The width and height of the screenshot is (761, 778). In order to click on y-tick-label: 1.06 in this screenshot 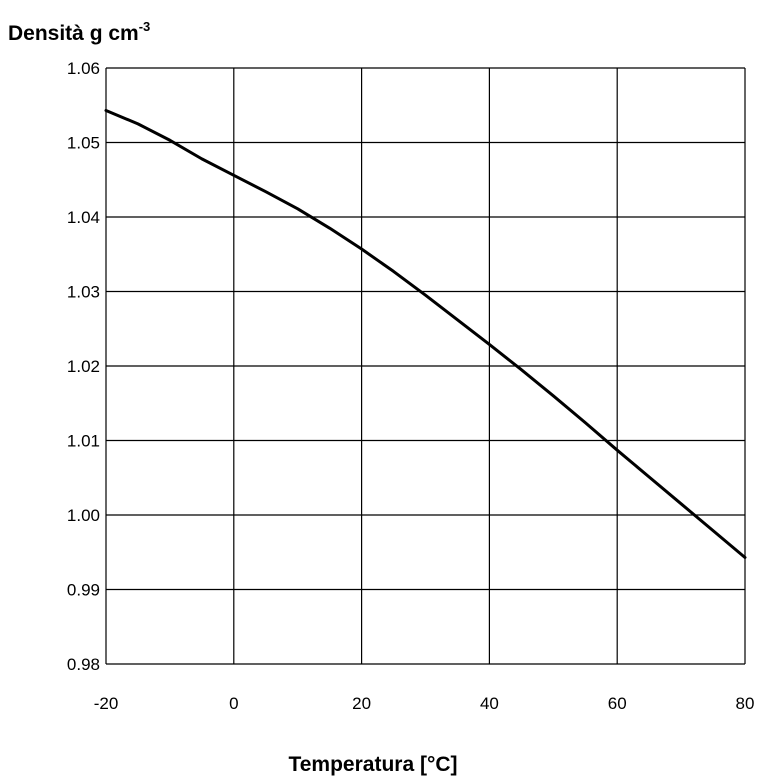, I will do `click(83, 68)`.